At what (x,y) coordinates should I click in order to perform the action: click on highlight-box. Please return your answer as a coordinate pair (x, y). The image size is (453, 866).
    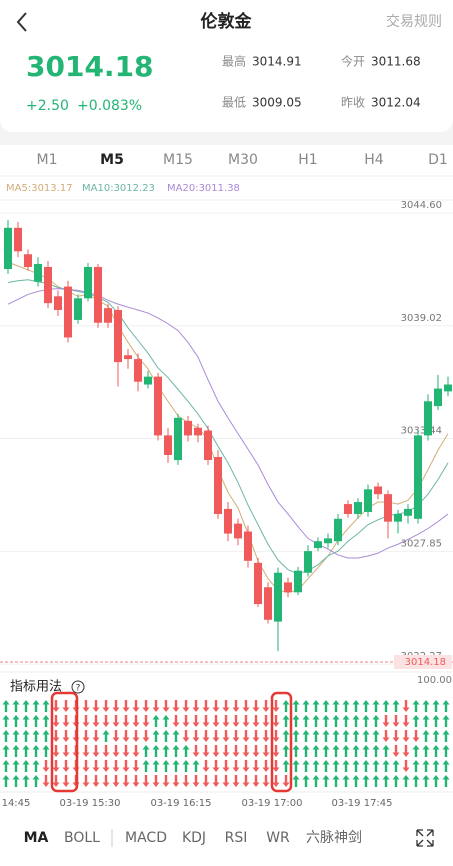
    Looking at the image, I should click on (64, 742).